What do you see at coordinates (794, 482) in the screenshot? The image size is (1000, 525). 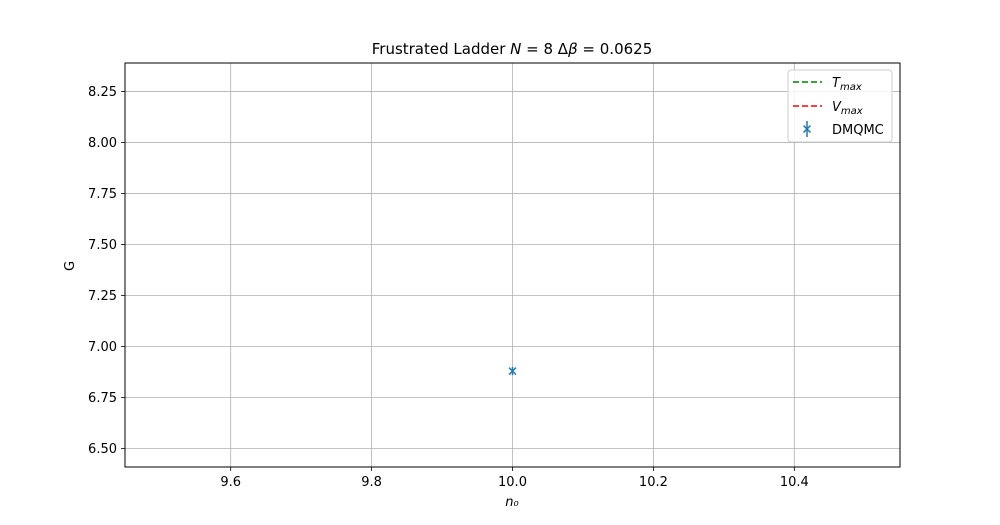 I see `x-tick-label: 10.4` at bounding box center [794, 482].